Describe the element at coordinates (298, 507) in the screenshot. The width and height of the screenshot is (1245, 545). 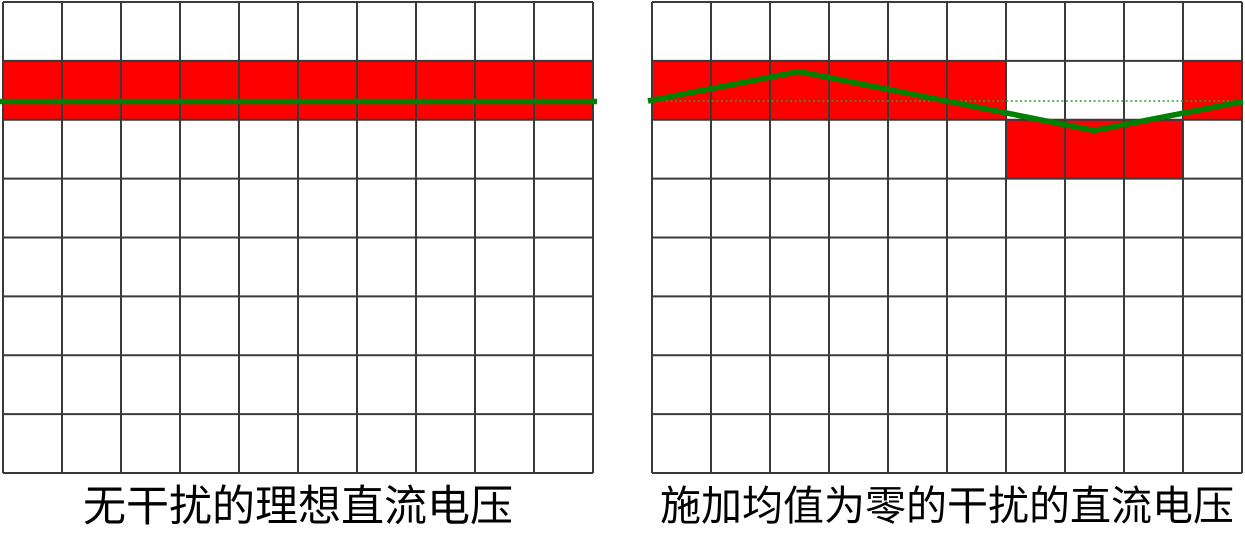
I see `caption-ideal-dc: 无干扰的理想直流电压` at that location.